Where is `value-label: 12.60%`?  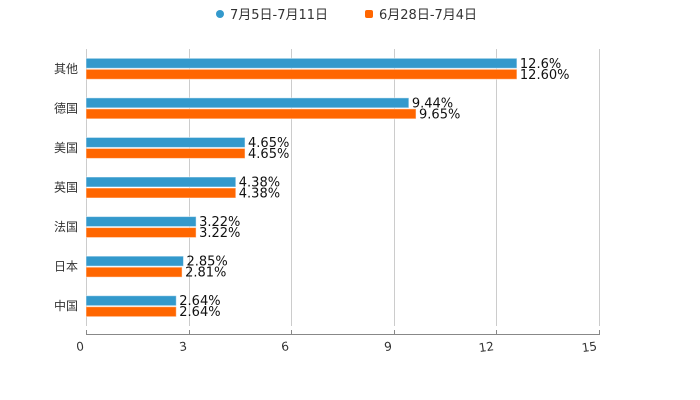 value-label: 12.60% is located at coordinates (545, 75).